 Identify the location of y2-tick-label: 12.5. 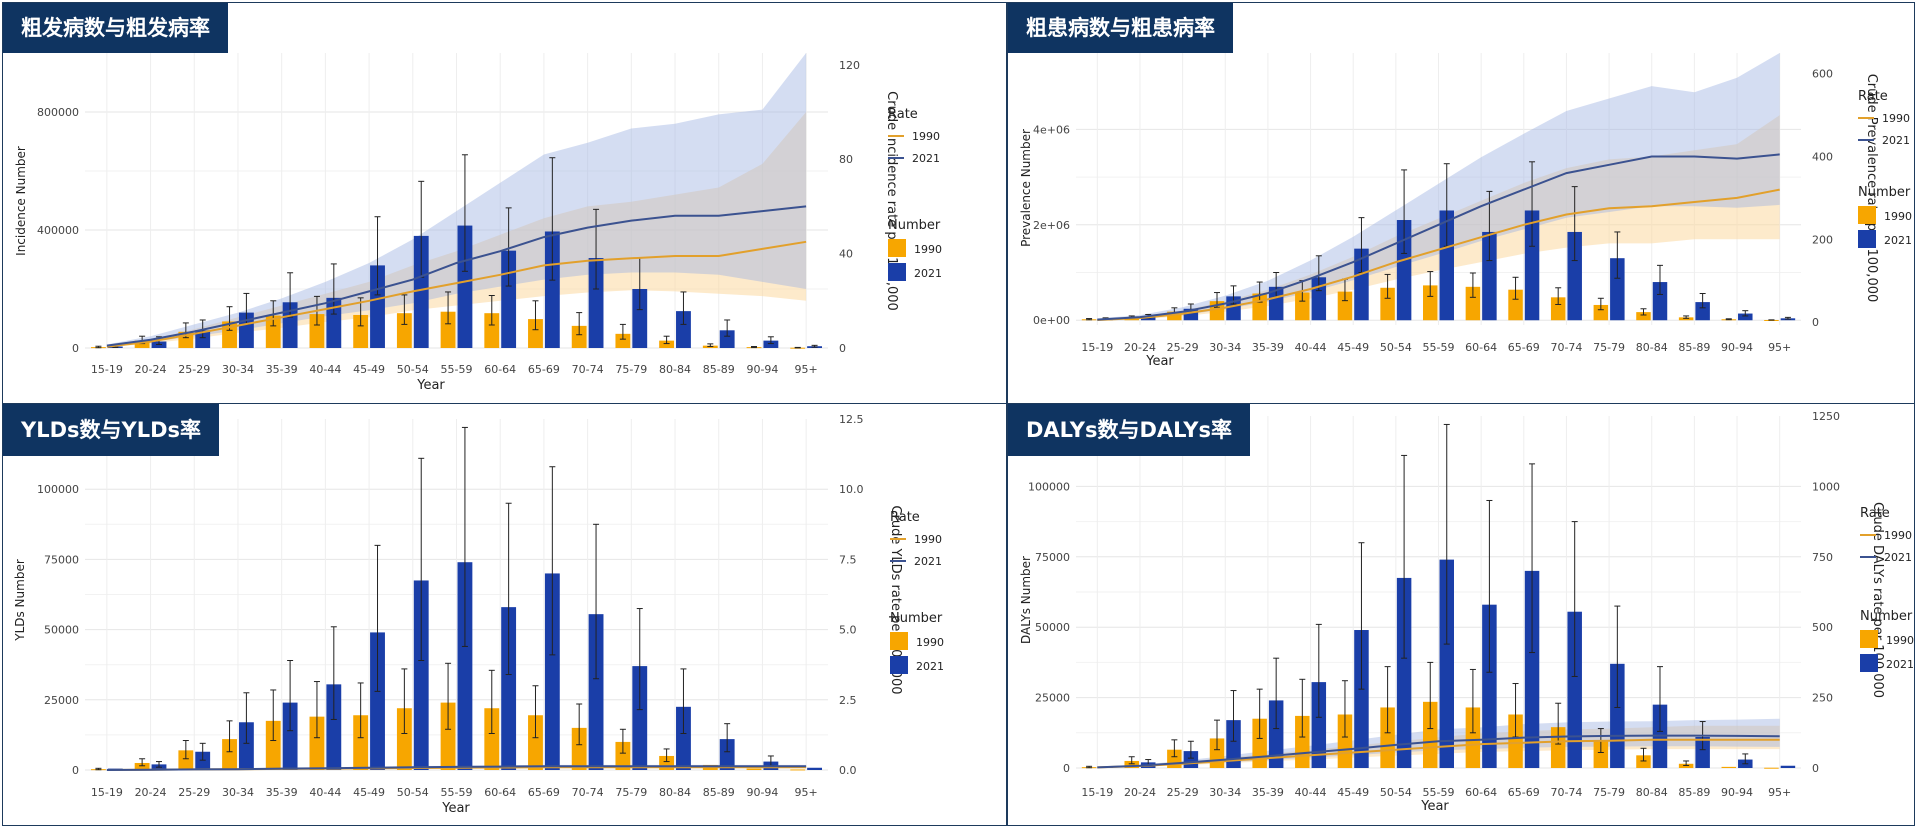
(851, 419).